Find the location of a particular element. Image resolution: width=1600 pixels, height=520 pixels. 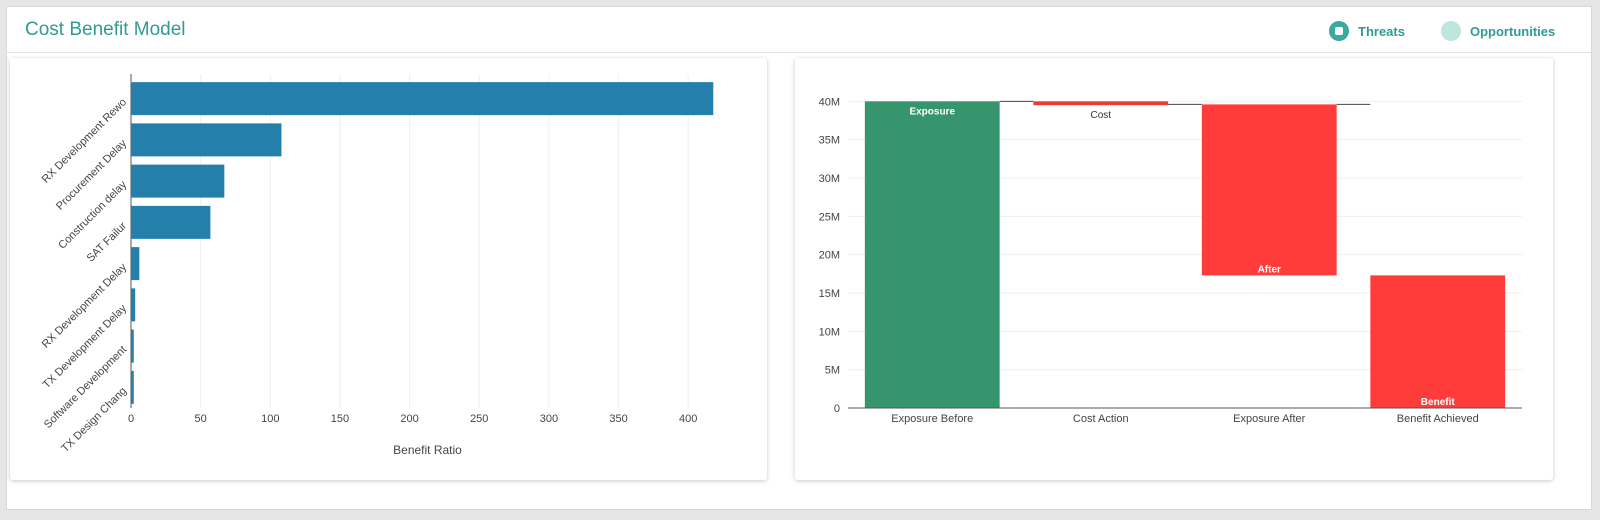

y-tick-label: TX Development Delay is located at coordinates (85, 346).